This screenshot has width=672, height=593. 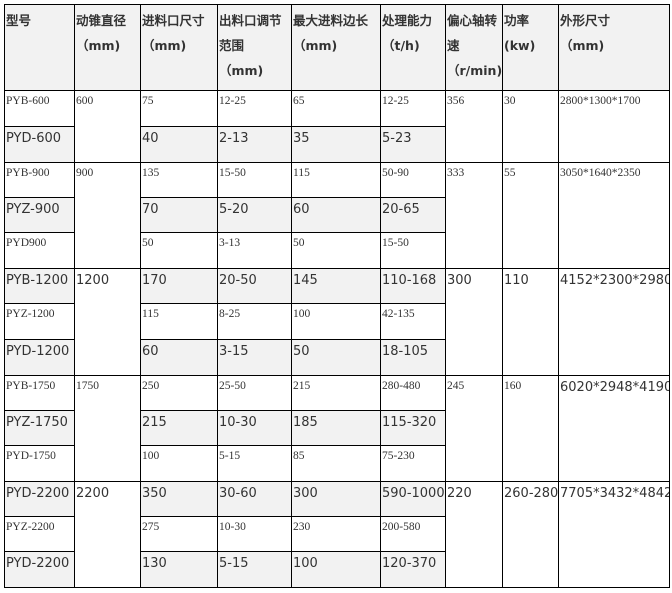 I want to click on table-row: PYZ-2200 275 10-30 230 200-580, so click(x=337, y=534).